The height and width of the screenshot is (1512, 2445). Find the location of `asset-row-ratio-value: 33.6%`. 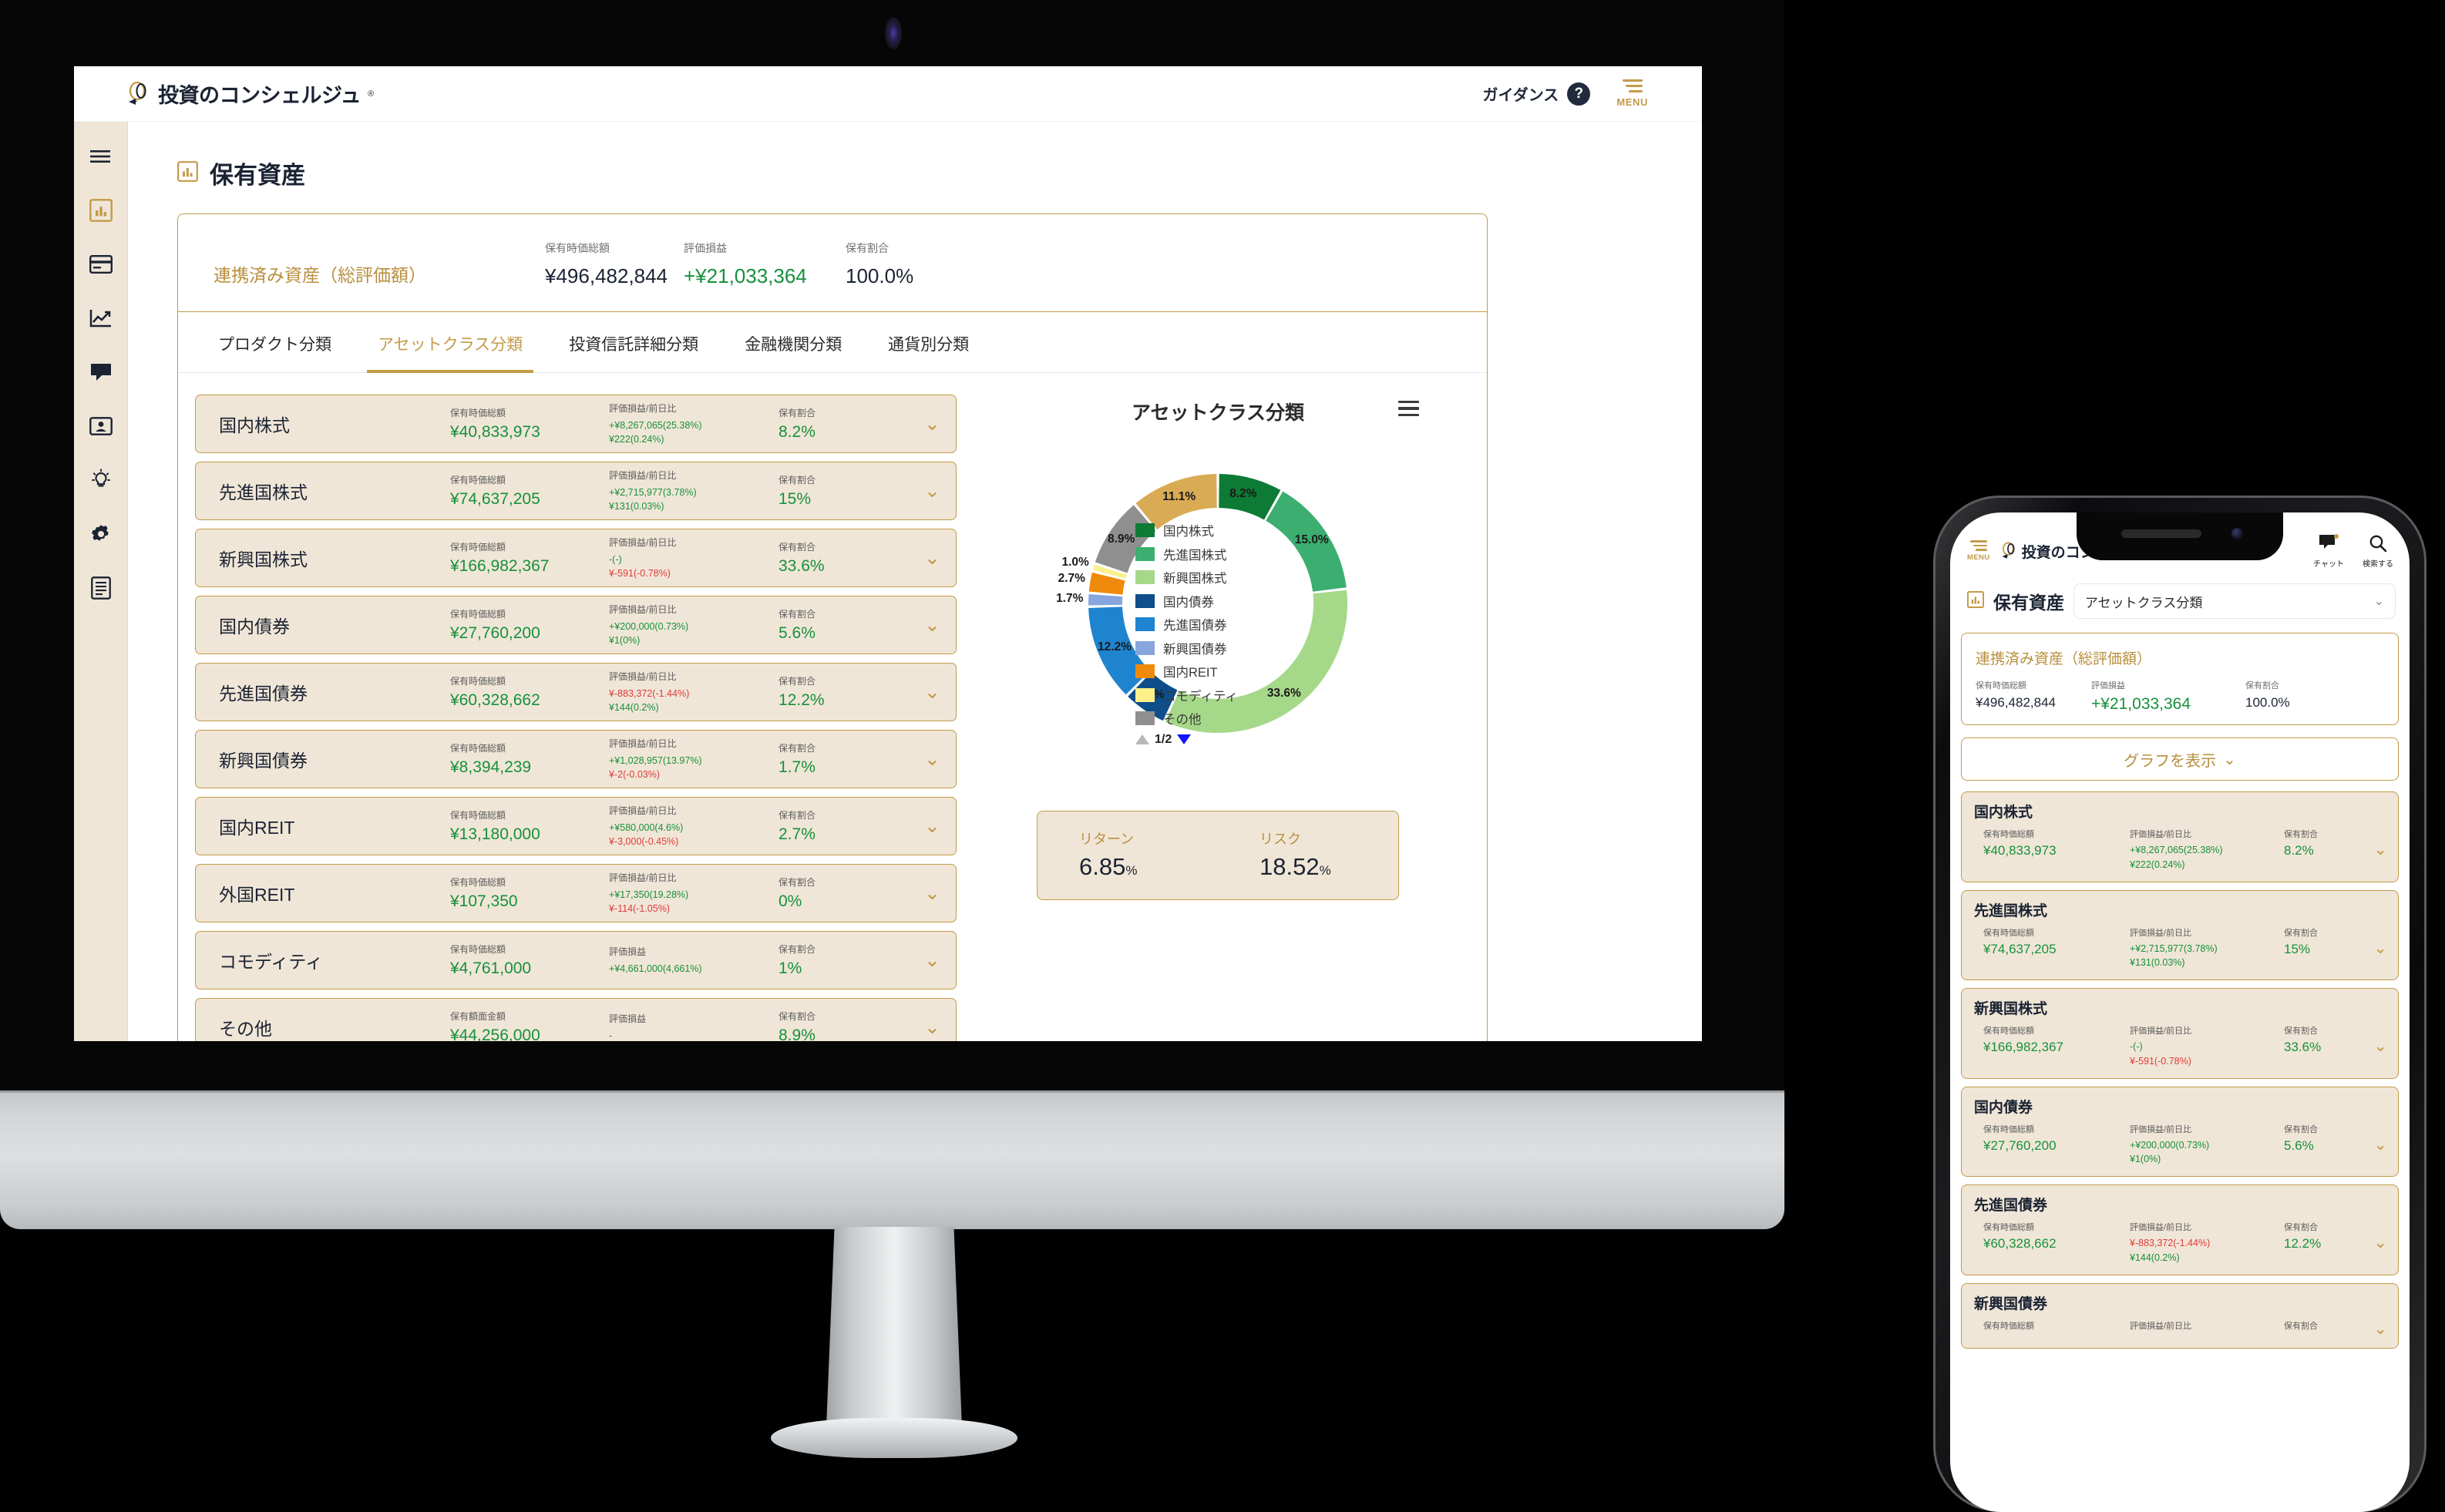

asset-row-ratio-value: 33.6% is located at coordinates (802, 566).